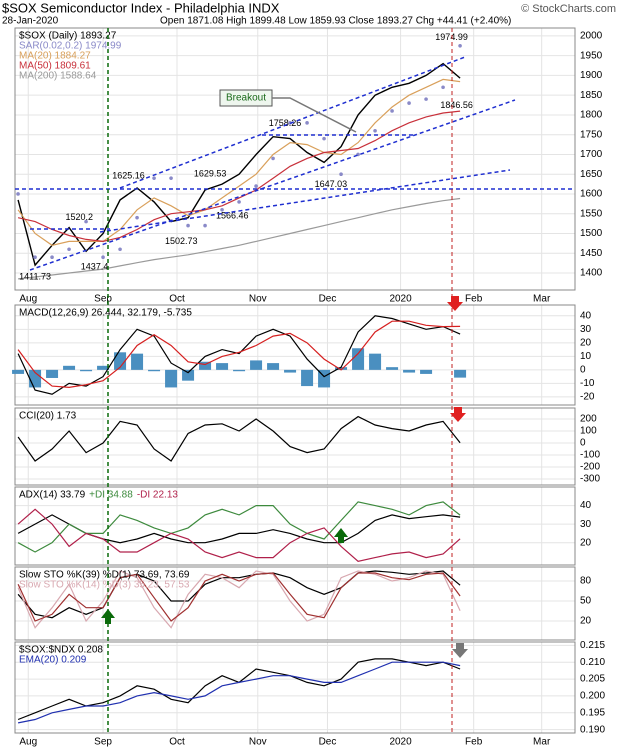 Image resolution: width=620 pixels, height=750 pixels. I want to click on price-annotation: 1846.56, so click(456, 105).